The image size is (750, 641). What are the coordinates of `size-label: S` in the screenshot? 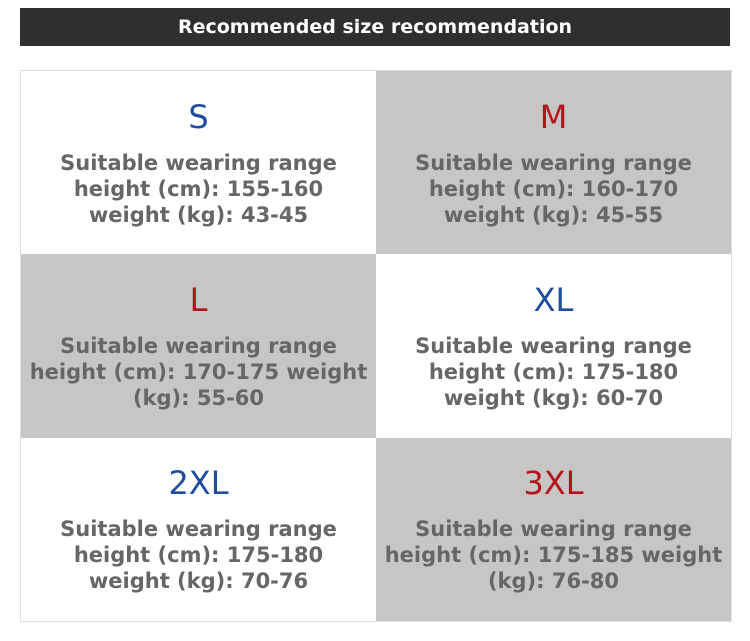 It's located at (198, 116).